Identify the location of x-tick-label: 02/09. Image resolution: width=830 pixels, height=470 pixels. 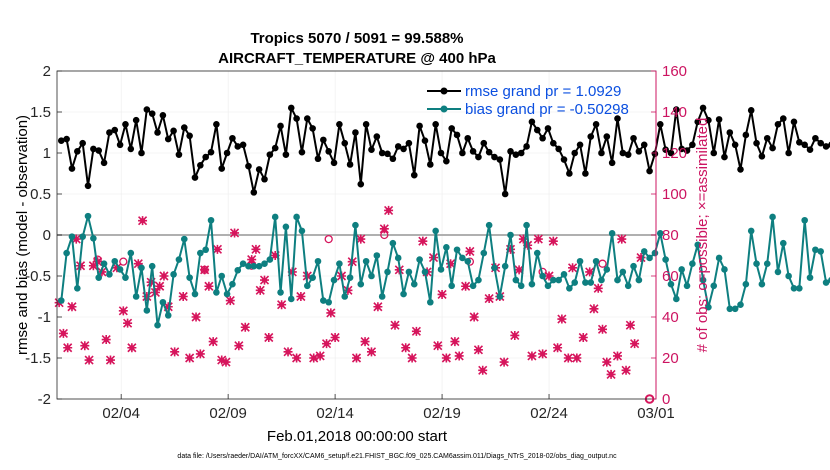
(228, 413).